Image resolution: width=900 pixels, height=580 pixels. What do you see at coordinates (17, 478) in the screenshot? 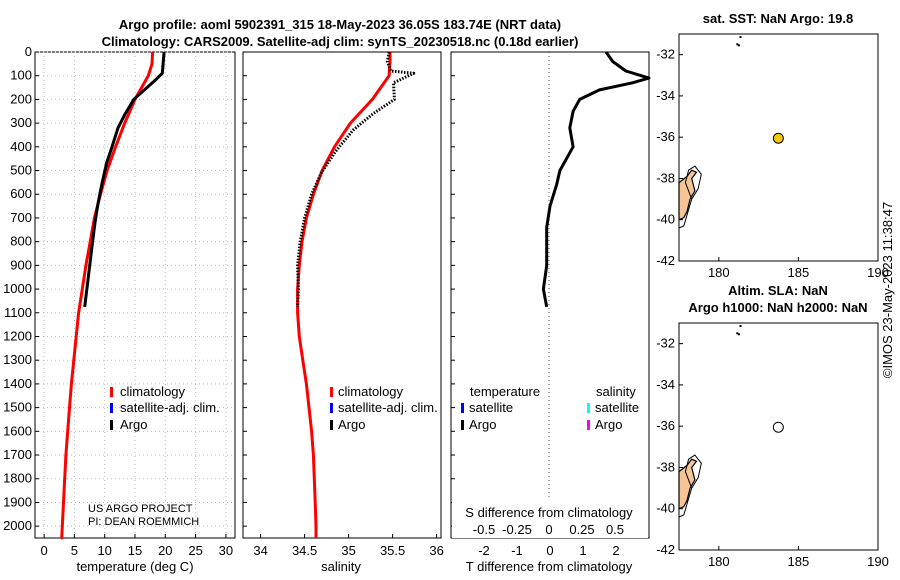
I see `y-tick-label: 1800` at bounding box center [17, 478].